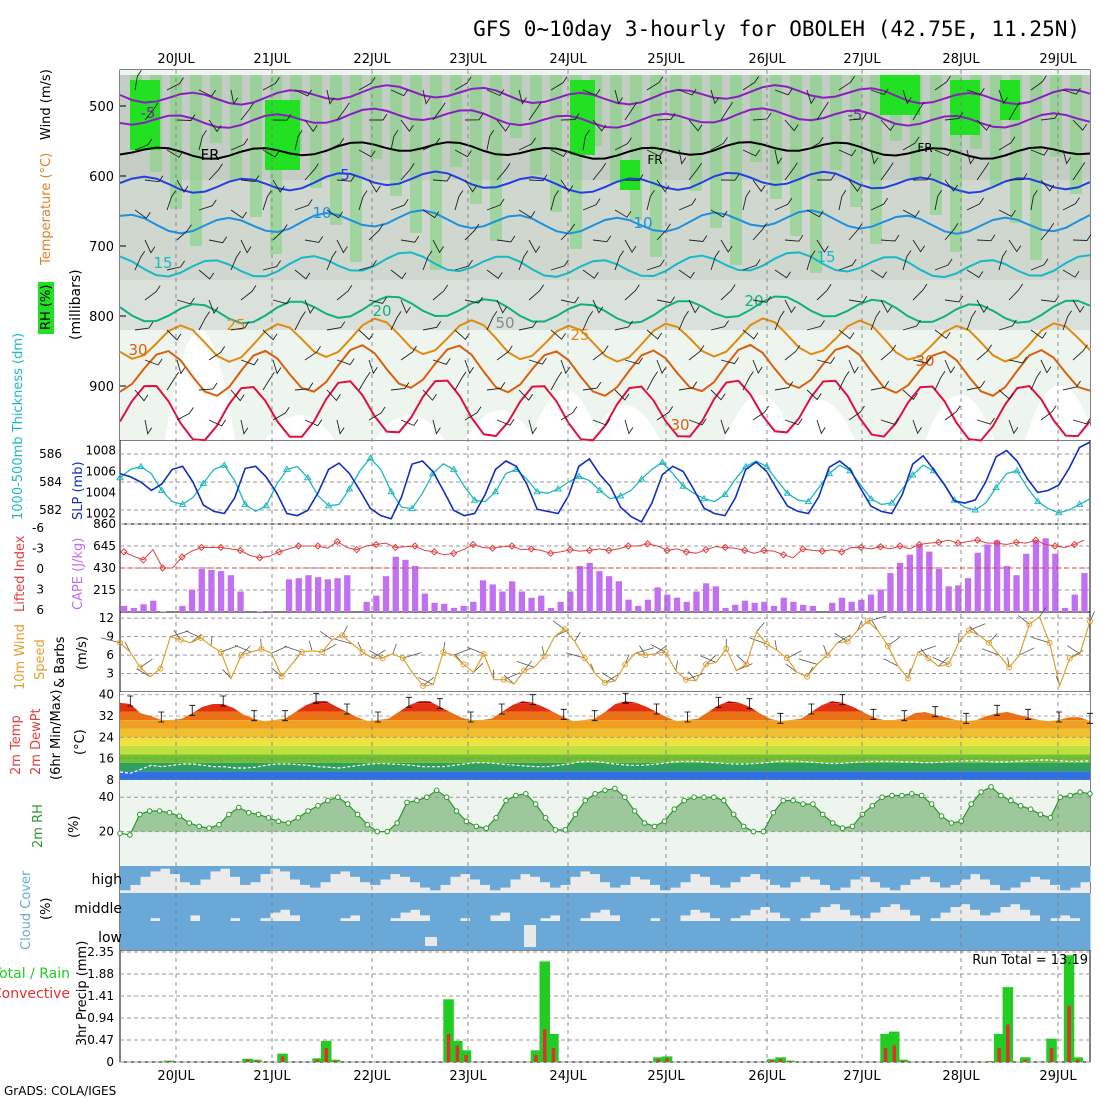 This screenshot has height=1100, width=1100. I want to click on thickness-tick-label: 584, so click(50, 482).